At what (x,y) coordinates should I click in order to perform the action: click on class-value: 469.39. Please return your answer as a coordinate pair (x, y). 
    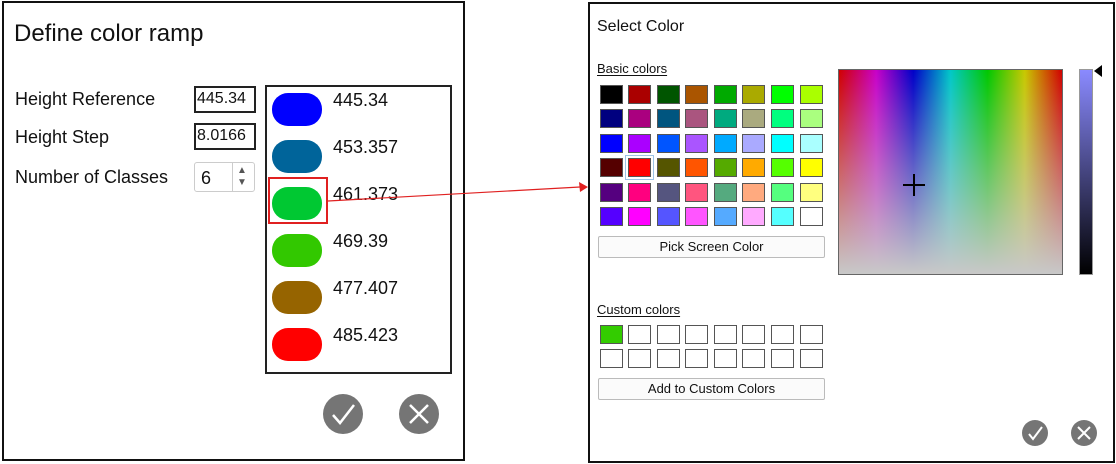
    Looking at the image, I should click on (361, 241).